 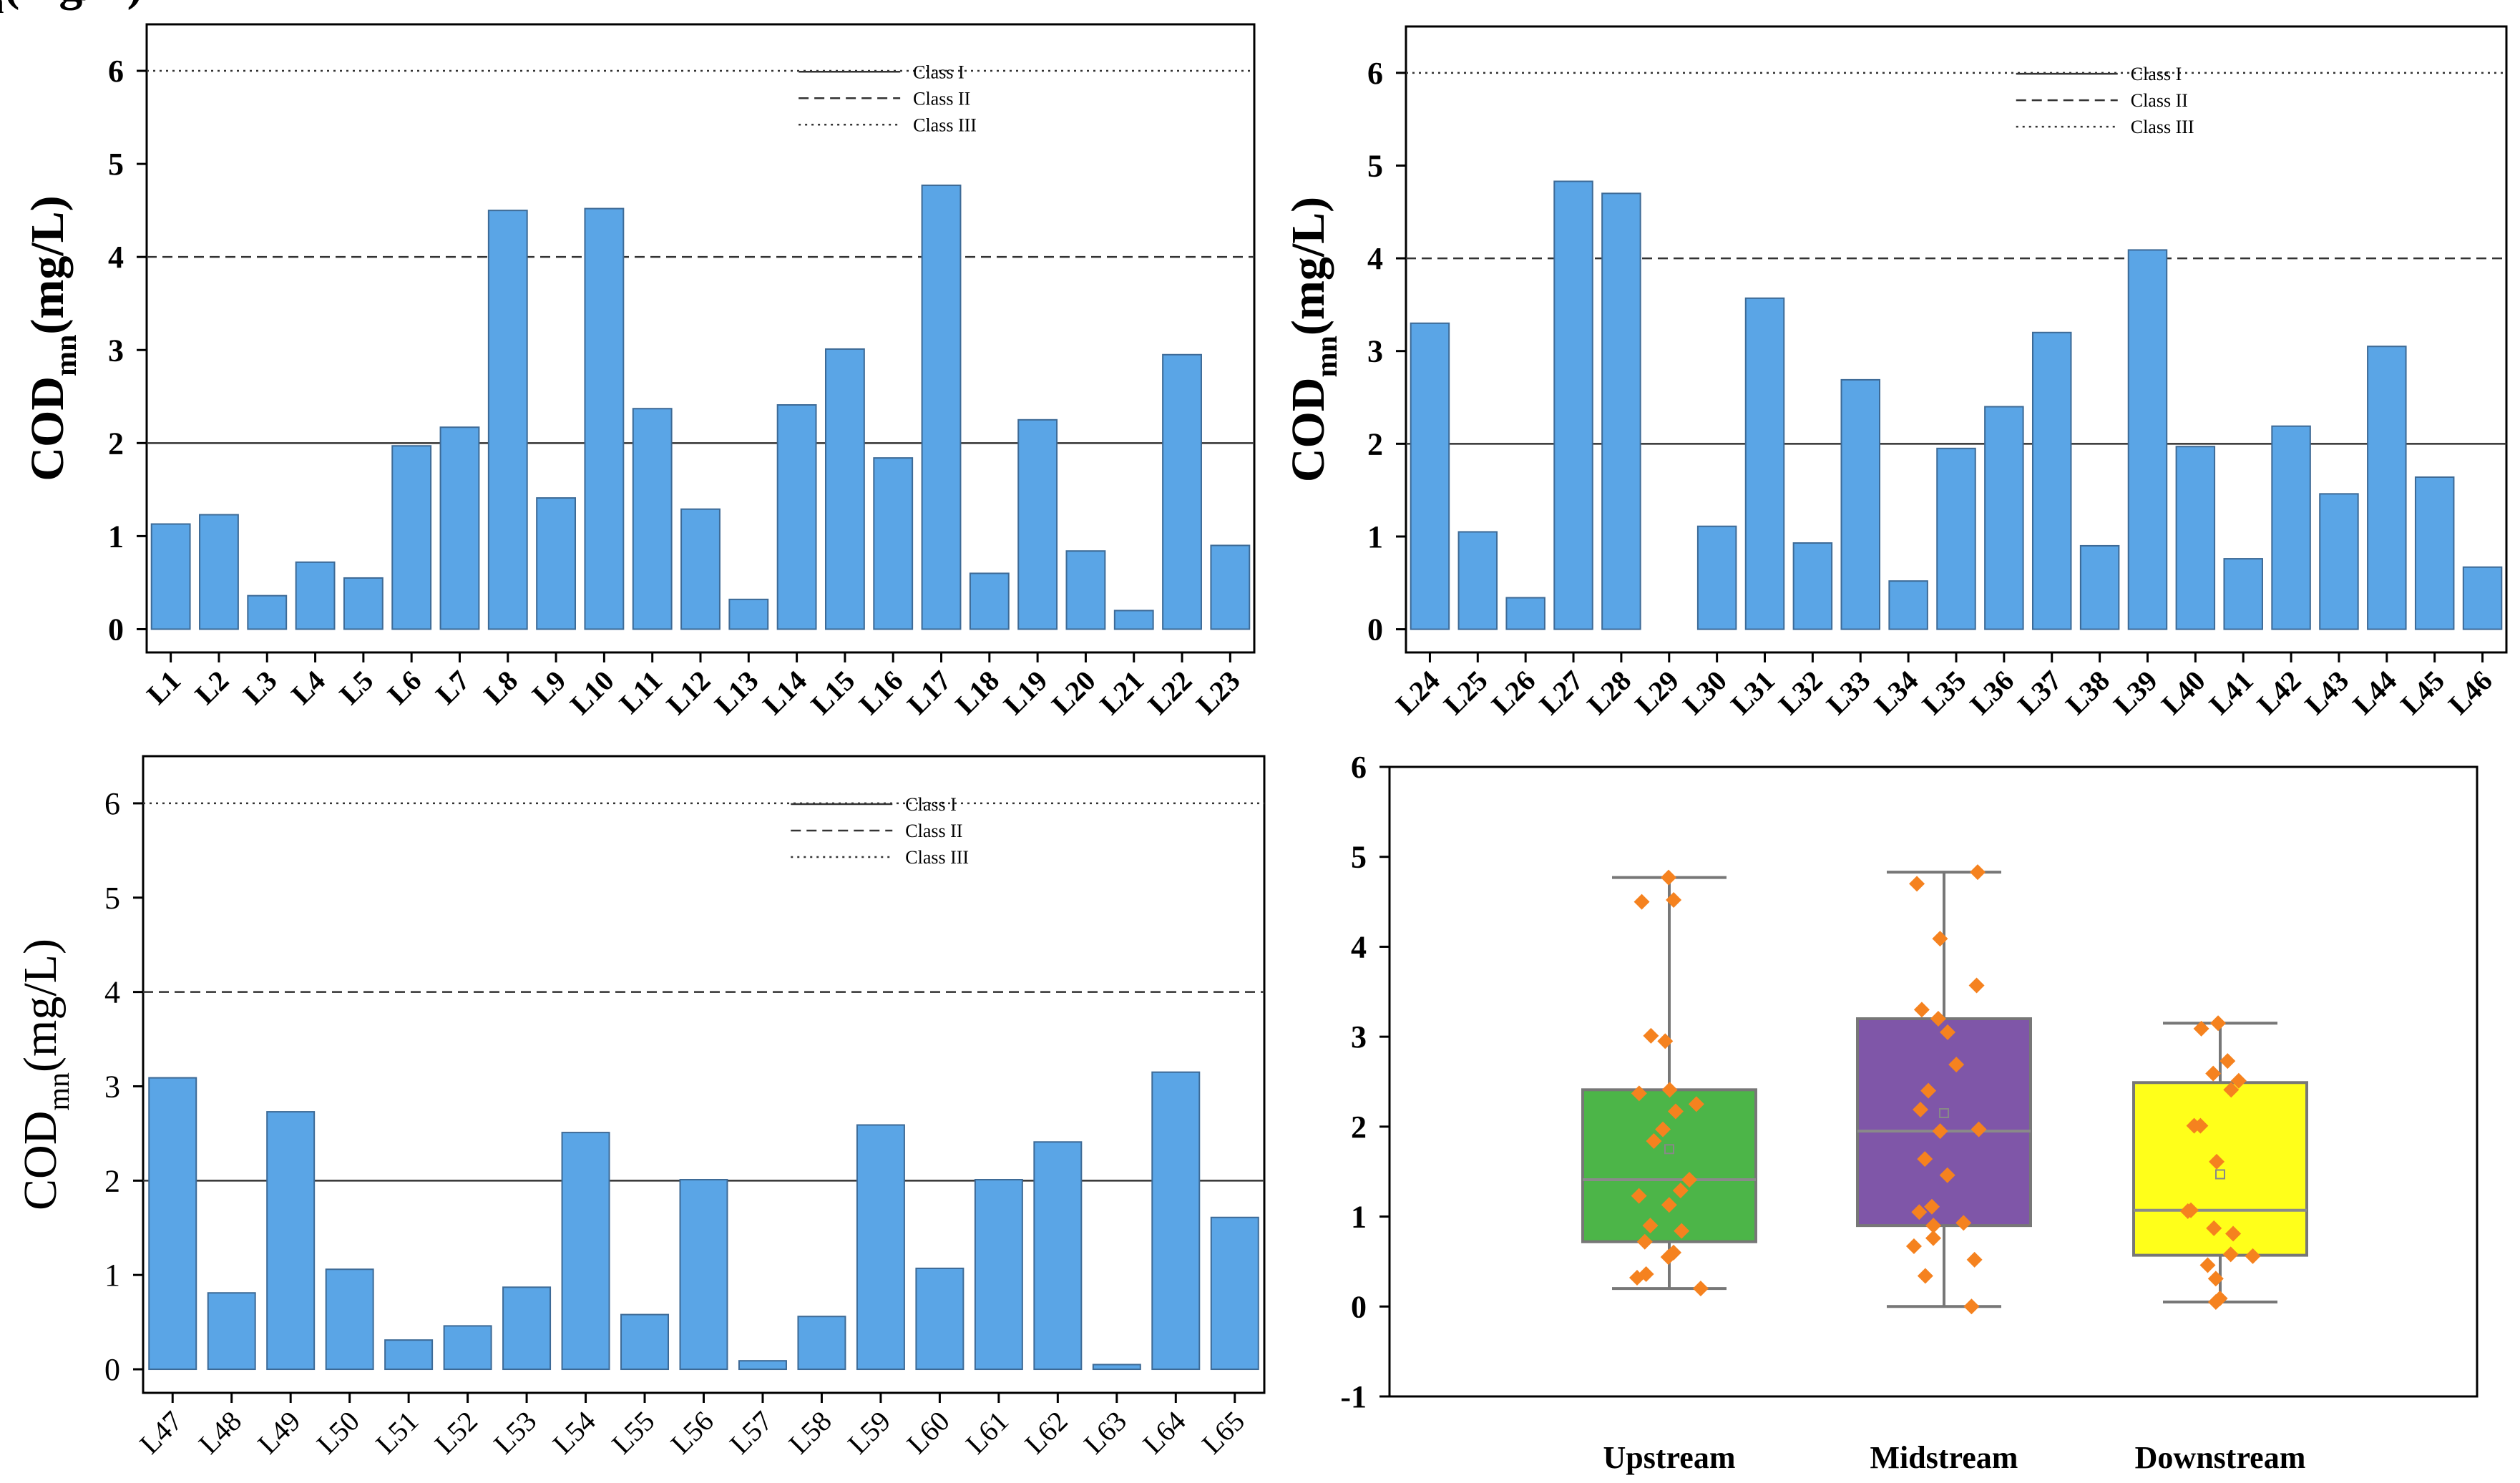 What do you see at coordinates (338, 1432) in the screenshot?
I see `x-tick-label: L50` at bounding box center [338, 1432].